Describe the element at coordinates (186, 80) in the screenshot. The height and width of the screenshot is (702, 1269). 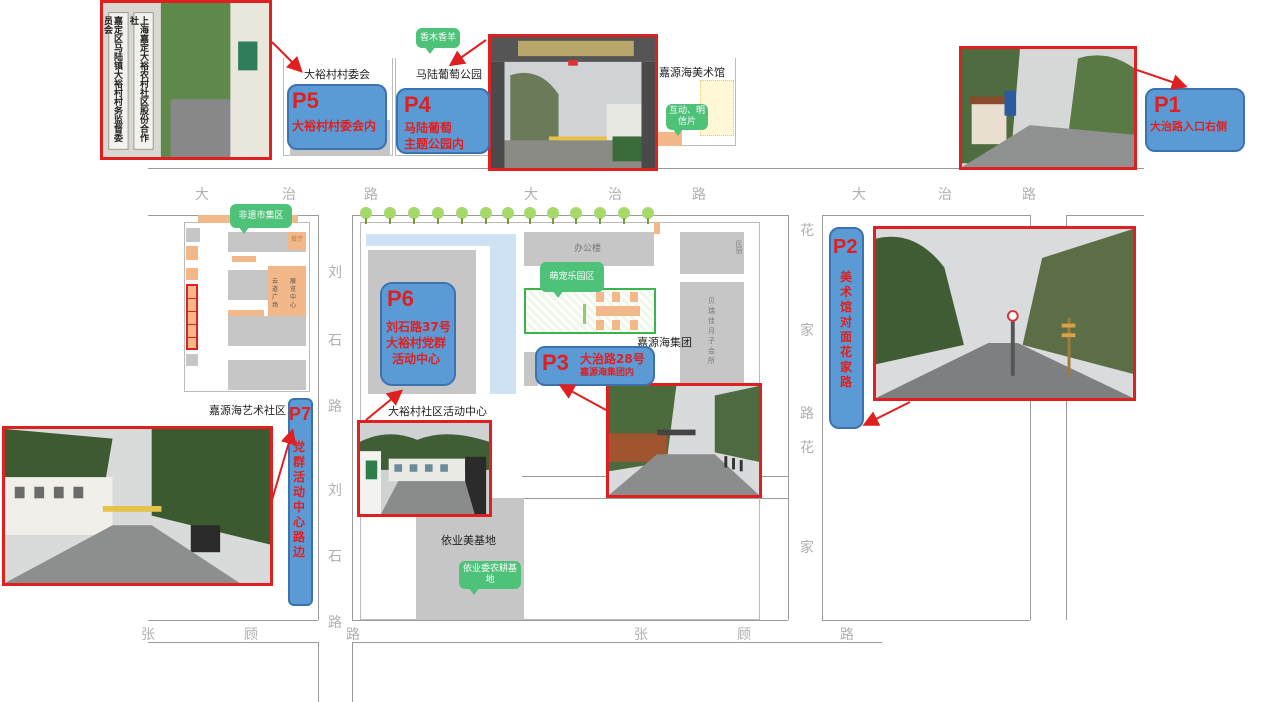
I see `photo-committee-plaques` at that location.